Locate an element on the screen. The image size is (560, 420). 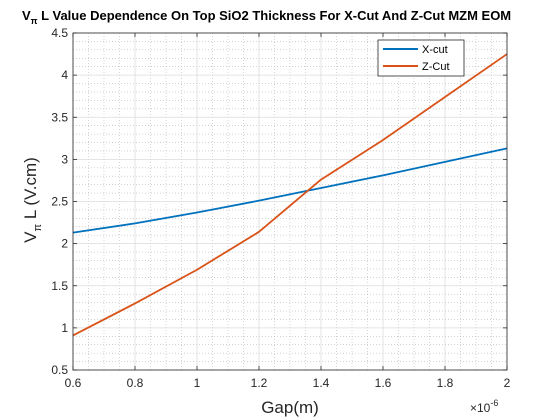
y-axis-label: Vπ L (V.cm) is located at coordinates (32, 200).